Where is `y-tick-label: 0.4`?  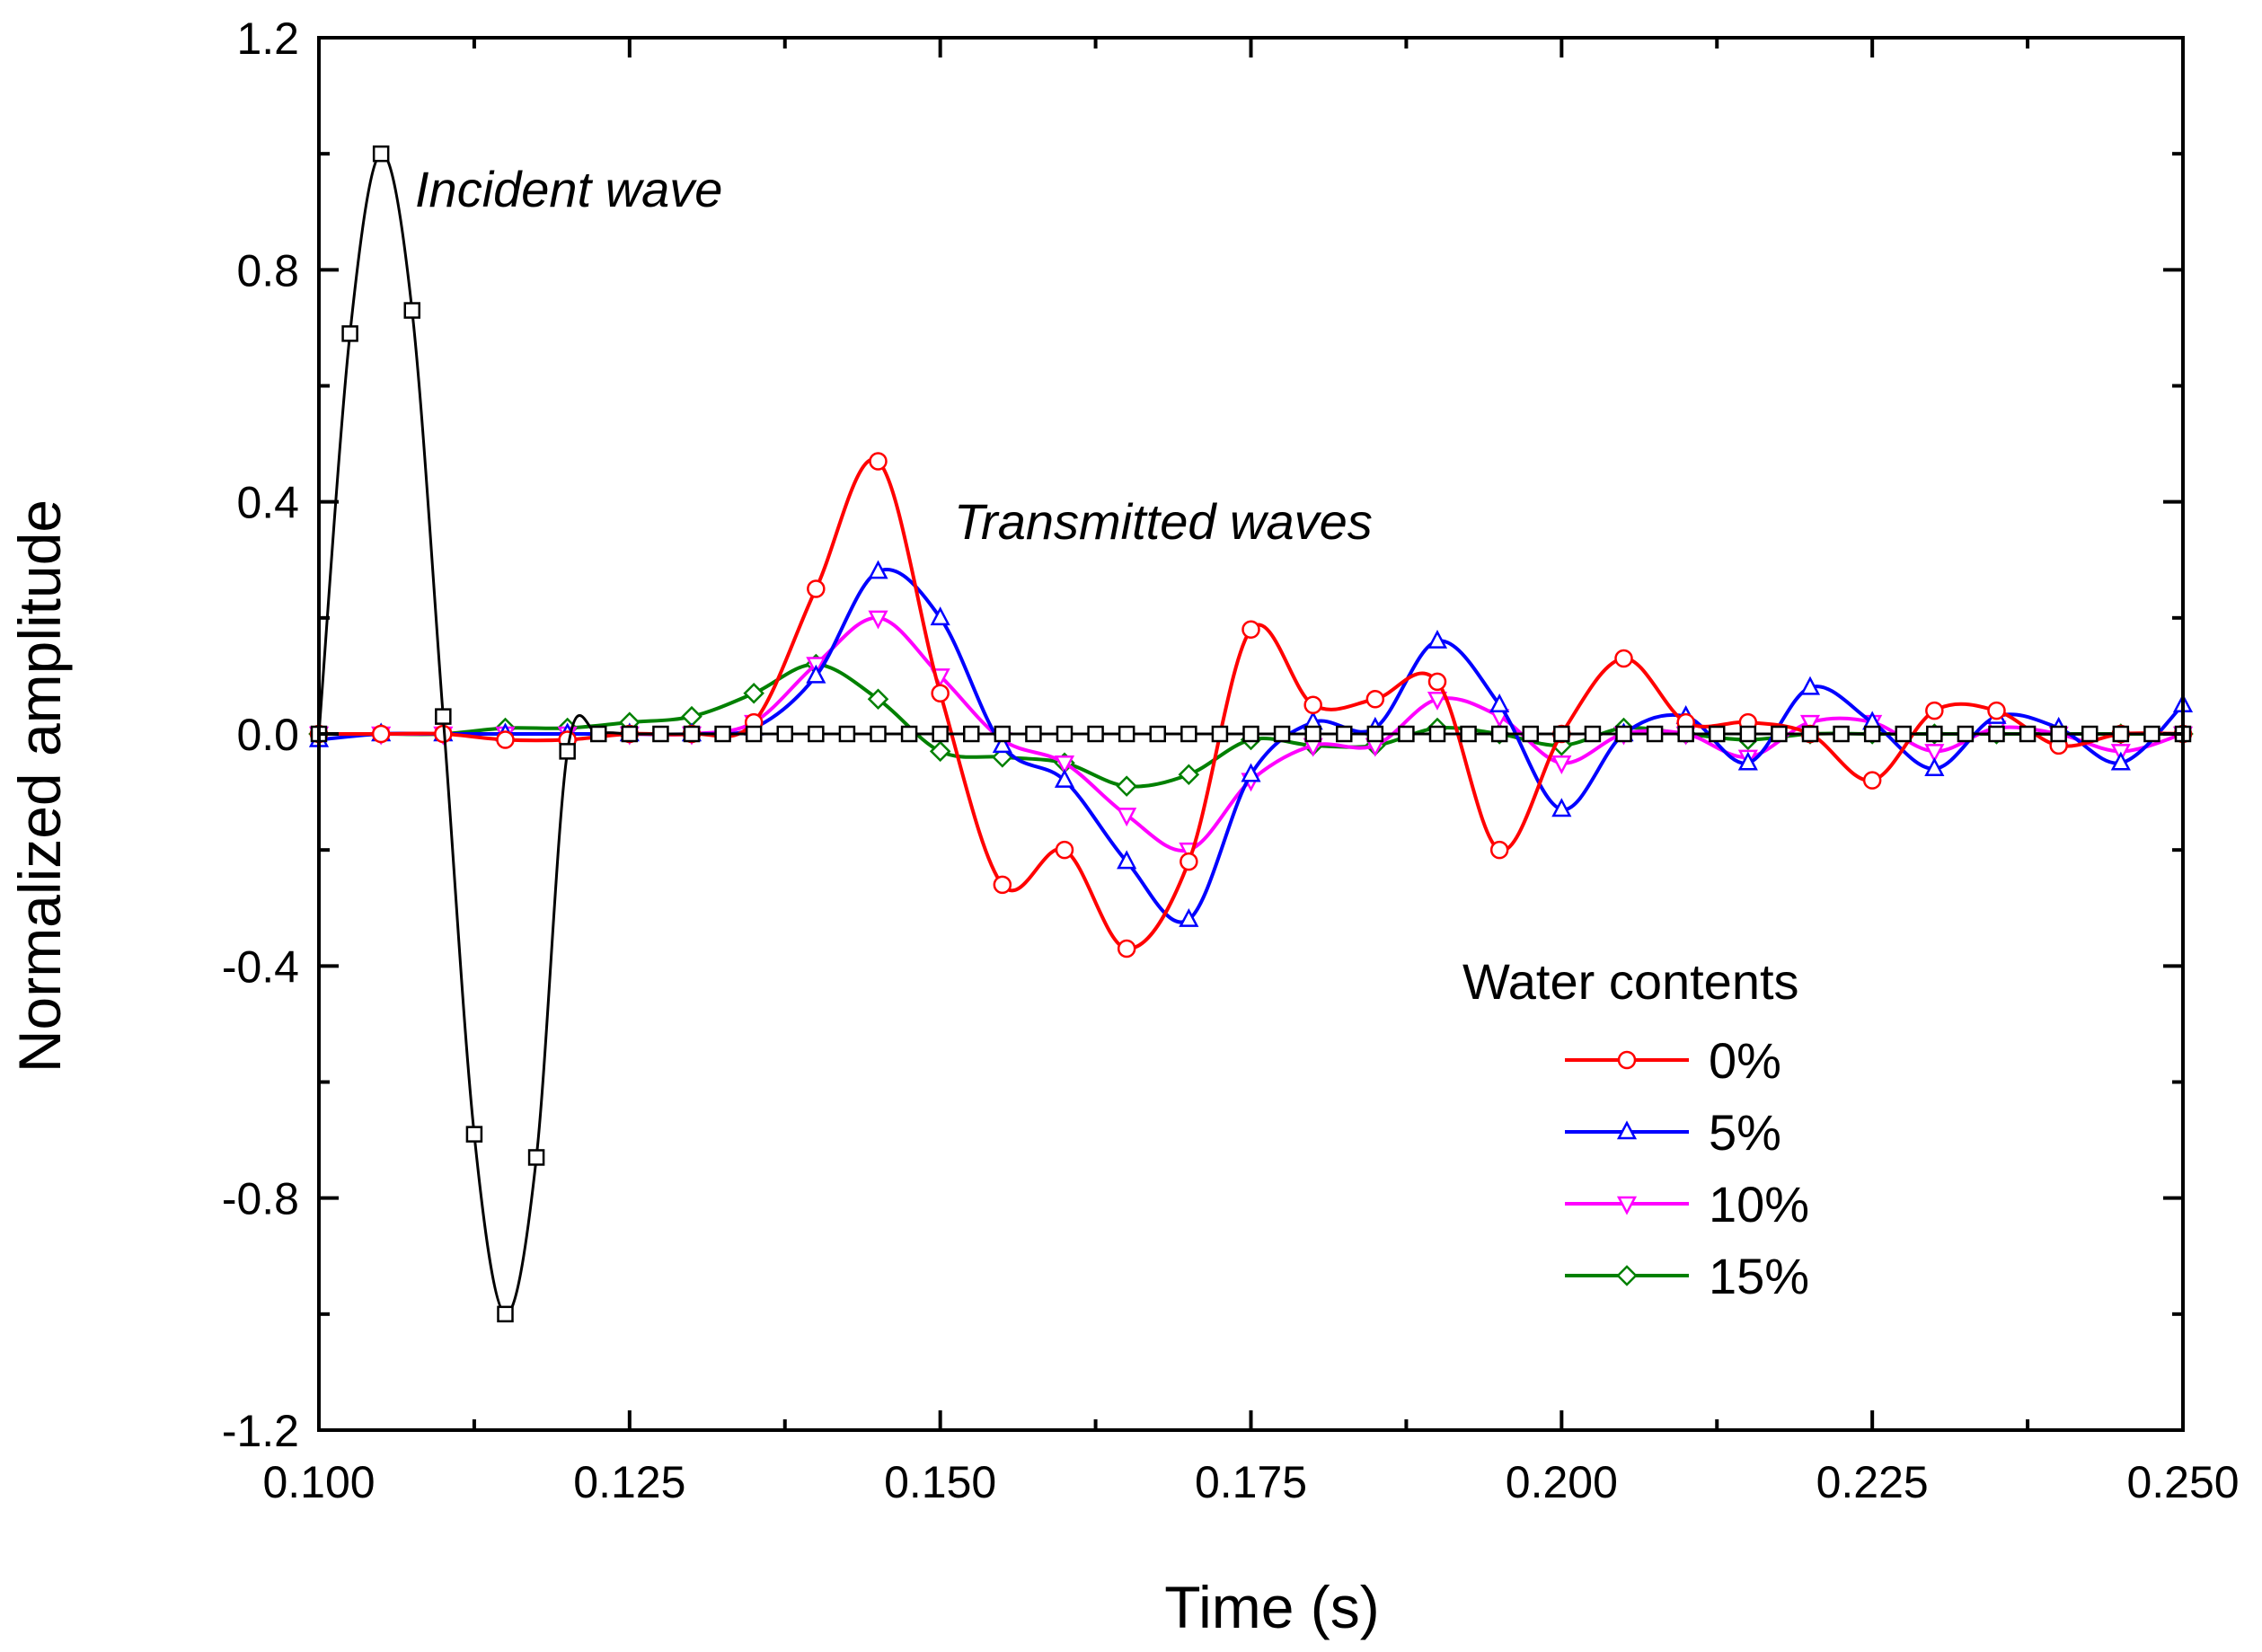 y-tick-label: 0.4 is located at coordinates (267, 503).